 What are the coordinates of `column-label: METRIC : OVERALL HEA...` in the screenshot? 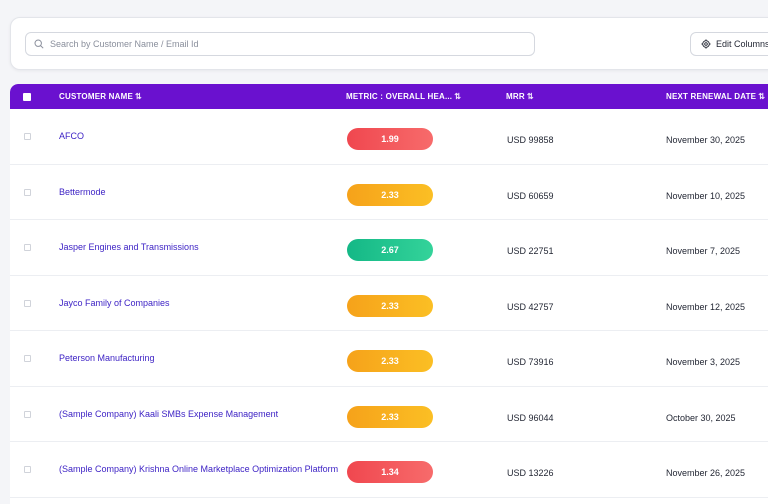 It's located at (399, 96).